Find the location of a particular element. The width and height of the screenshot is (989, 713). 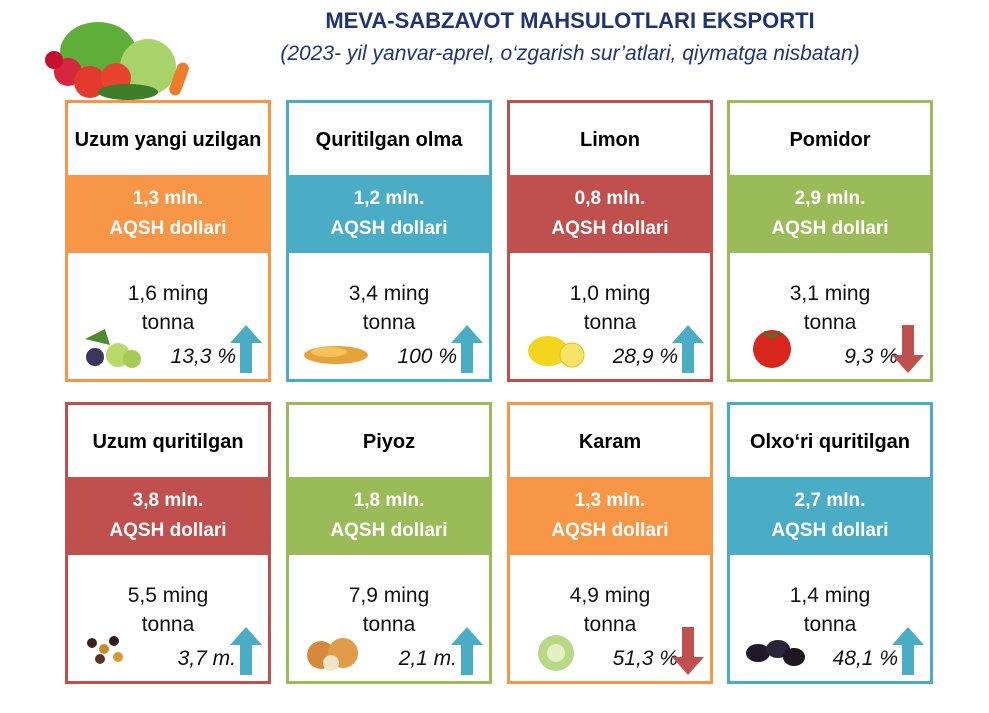

change-rate: 51,3 % is located at coordinates (645, 658).